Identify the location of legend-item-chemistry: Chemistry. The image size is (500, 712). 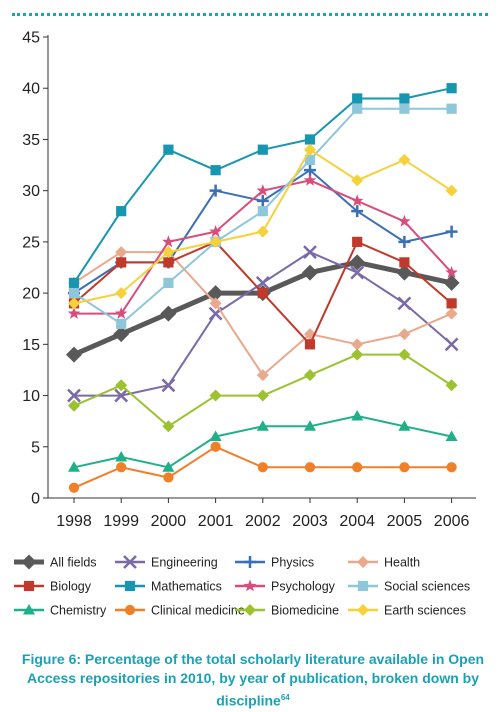
(60, 611).